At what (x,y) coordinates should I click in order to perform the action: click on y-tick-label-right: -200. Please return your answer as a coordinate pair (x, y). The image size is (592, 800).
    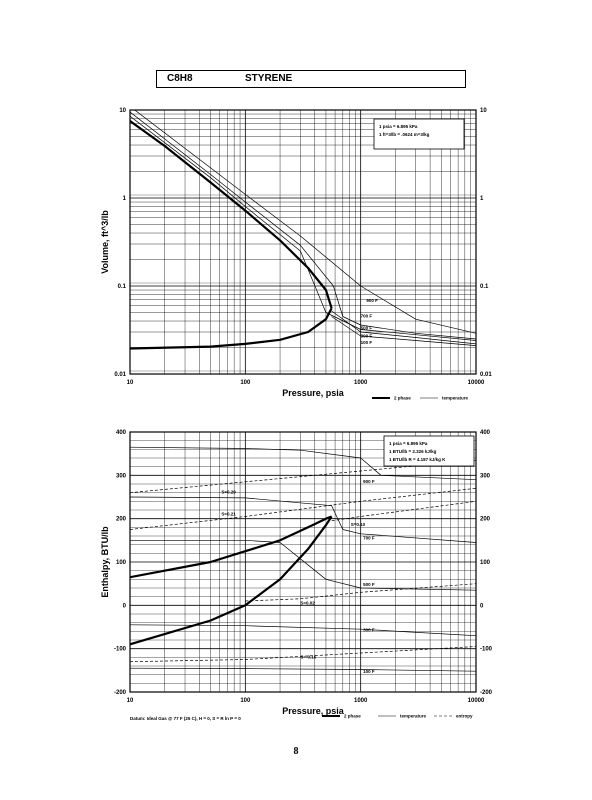
    Looking at the image, I should click on (486, 693).